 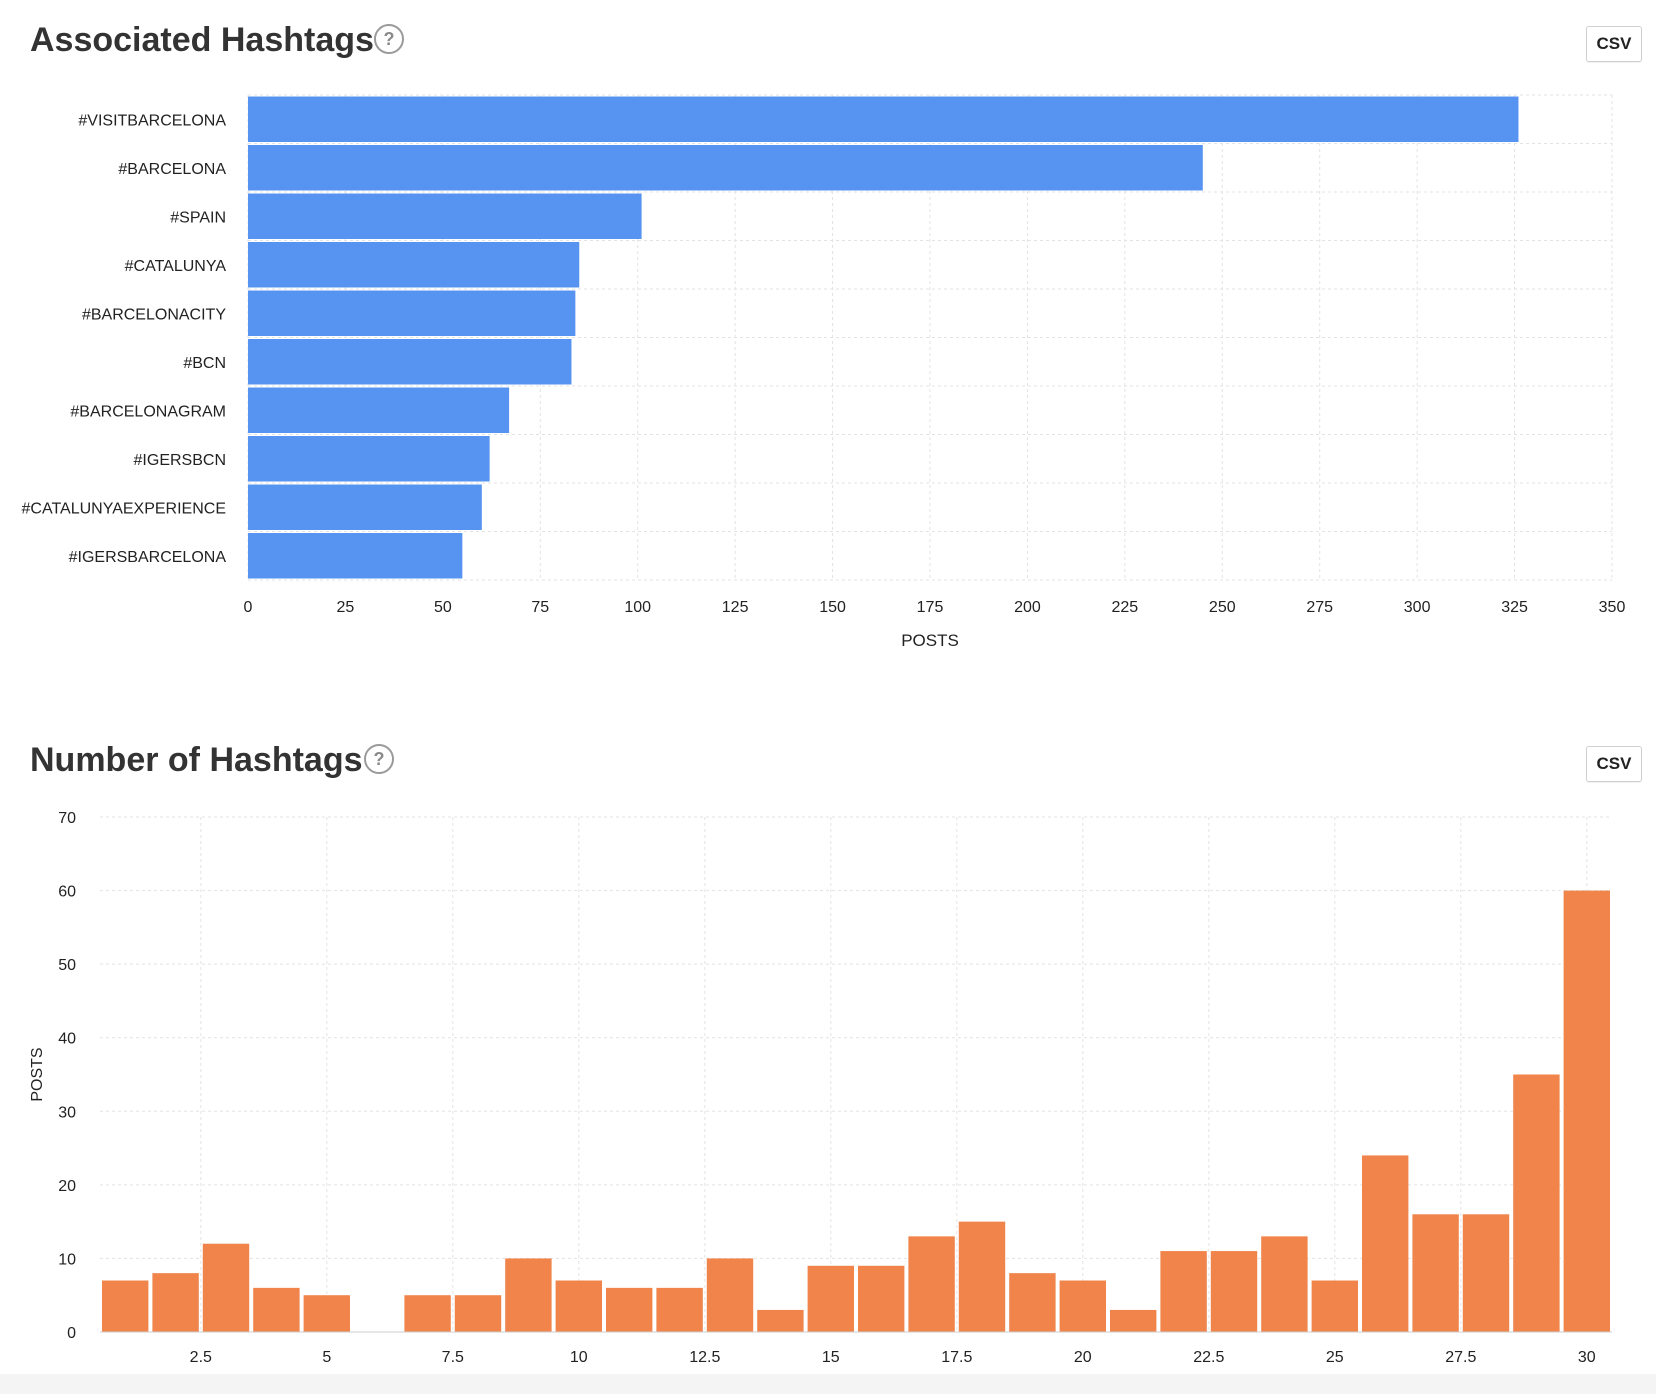 I want to click on x-tick-label: 2.5, so click(x=201, y=1357).